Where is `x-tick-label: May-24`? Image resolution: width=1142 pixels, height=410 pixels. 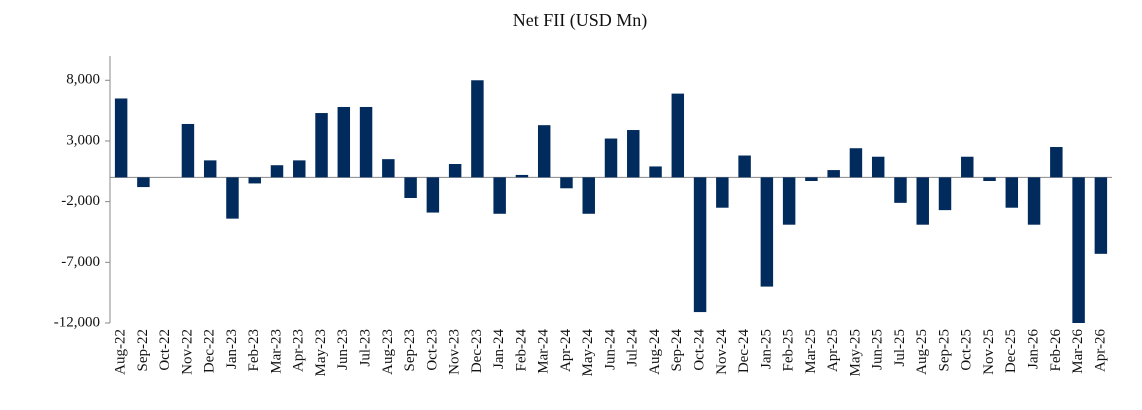
x-tick-label: May-24 is located at coordinates (588, 353).